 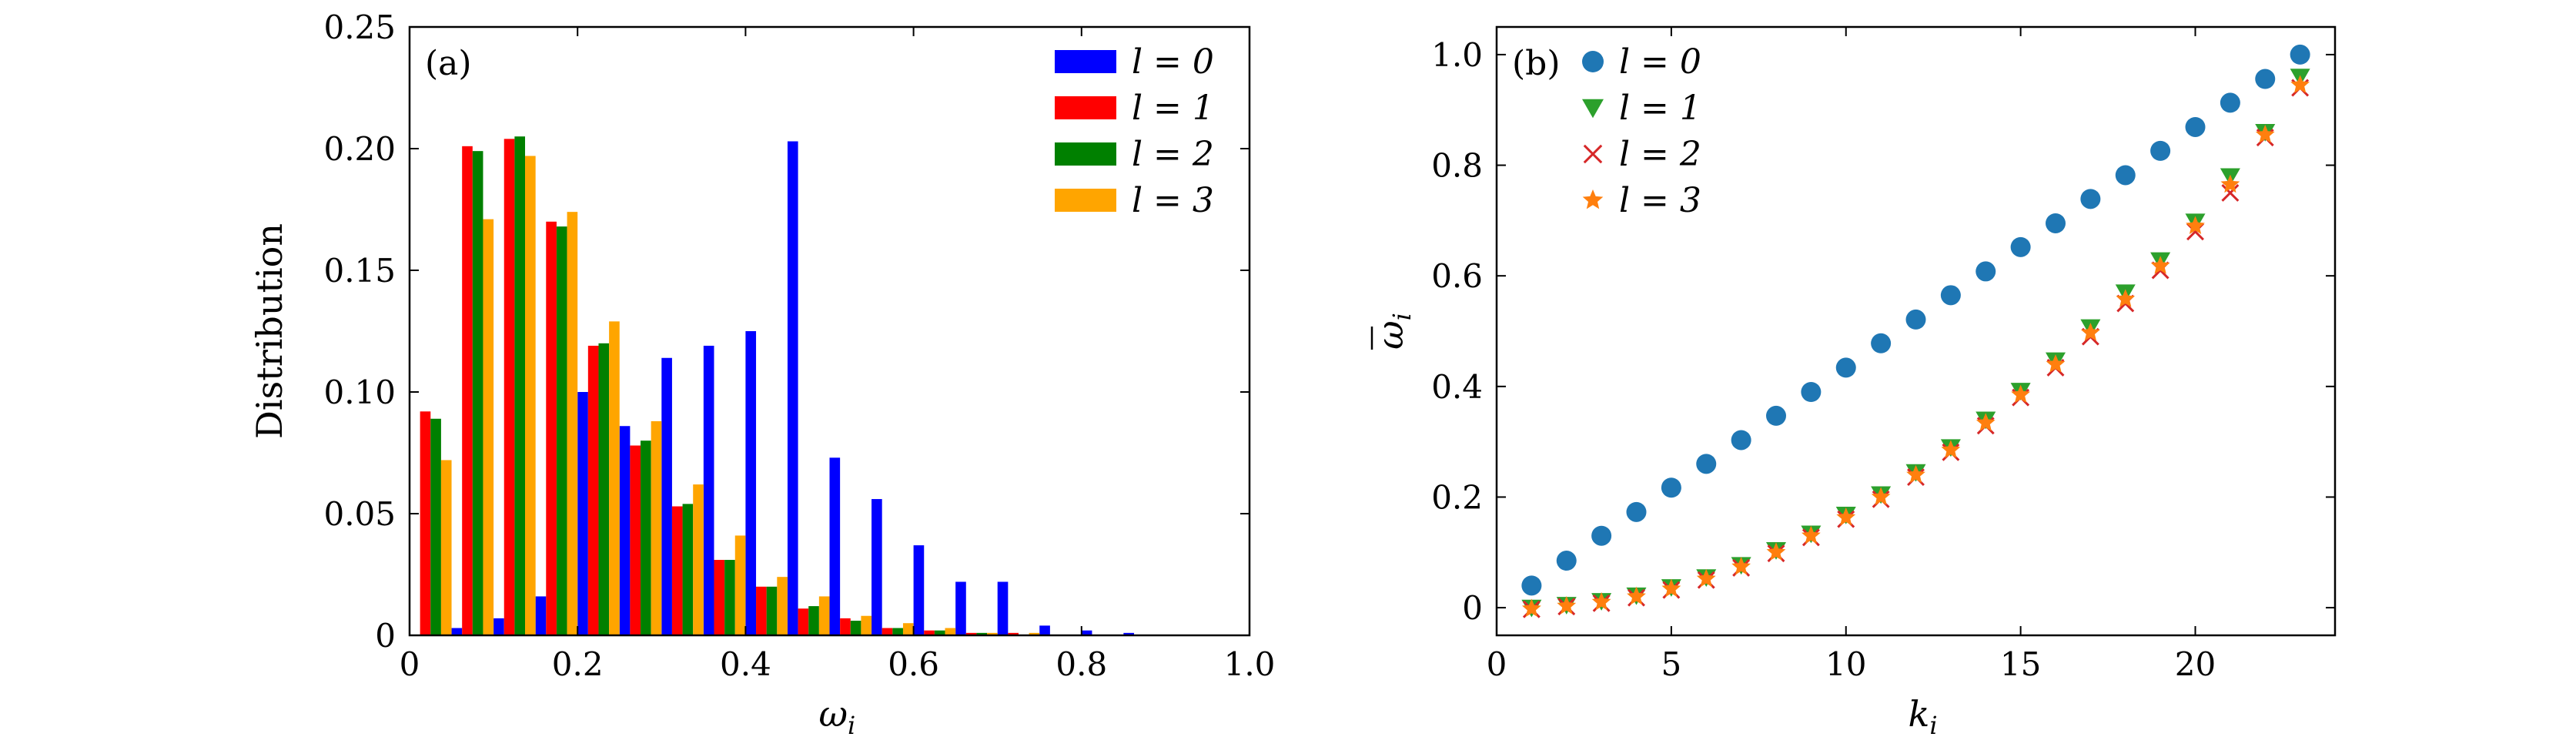 I want to click on legend-b: l = 0 l = 1 l = 2 l = 3, so click(x=1642, y=131).